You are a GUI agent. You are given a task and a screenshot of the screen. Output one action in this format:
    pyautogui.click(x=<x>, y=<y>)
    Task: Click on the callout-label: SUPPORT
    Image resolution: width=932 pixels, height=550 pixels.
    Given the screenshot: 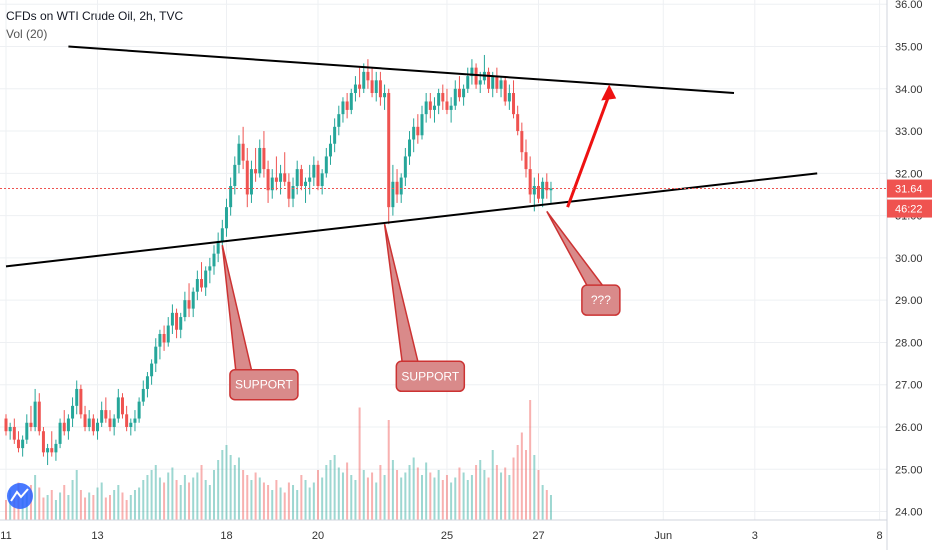 What is the action you would take?
    pyautogui.click(x=264, y=385)
    